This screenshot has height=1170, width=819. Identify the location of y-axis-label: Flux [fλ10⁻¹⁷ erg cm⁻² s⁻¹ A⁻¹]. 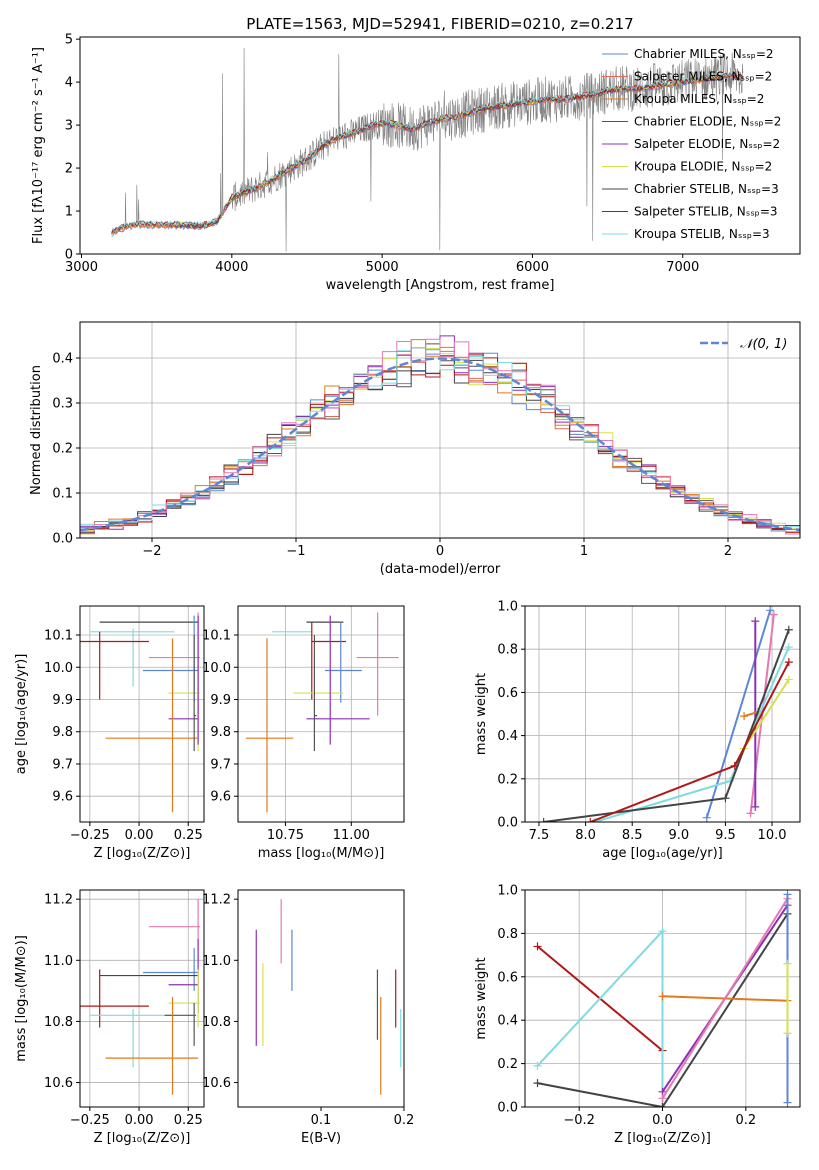
(38, 145).